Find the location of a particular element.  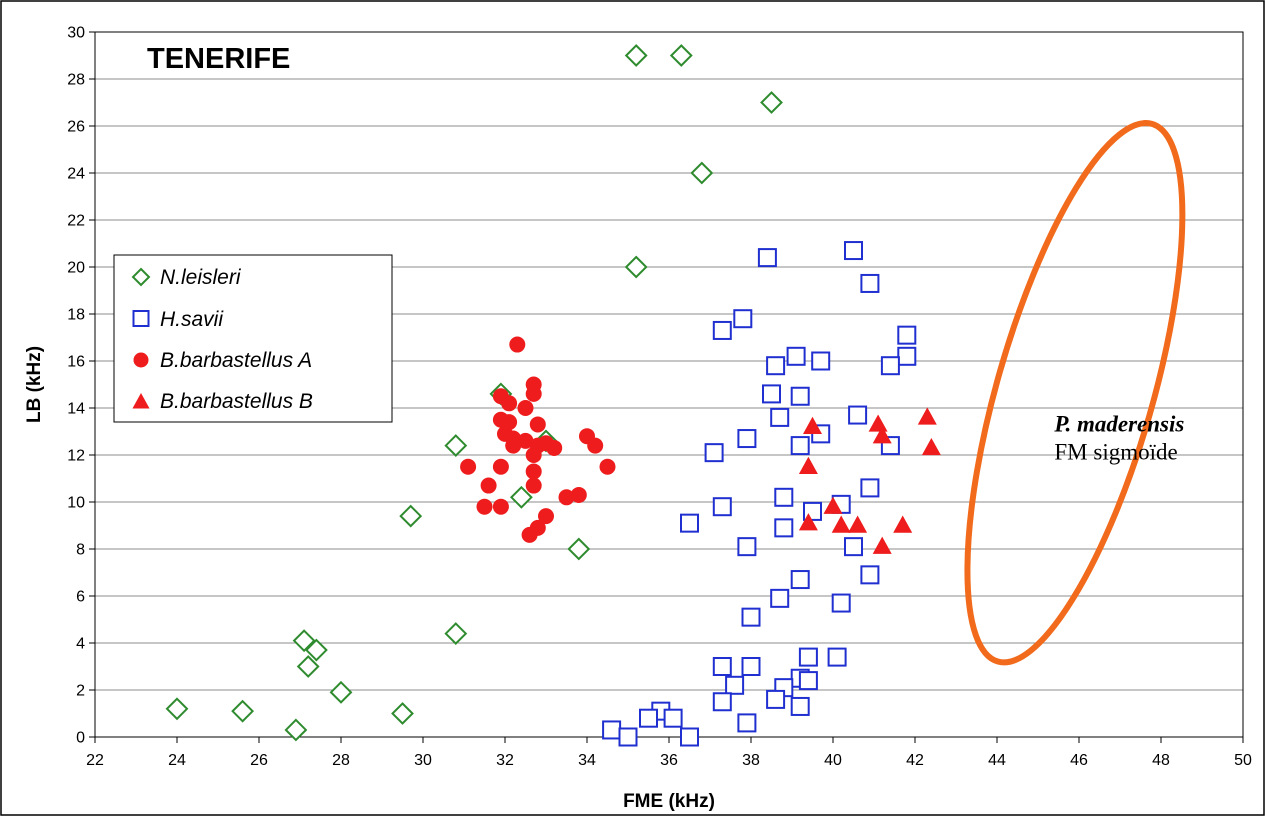

y-tick-label: 28 is located at coordinates (76, 80).